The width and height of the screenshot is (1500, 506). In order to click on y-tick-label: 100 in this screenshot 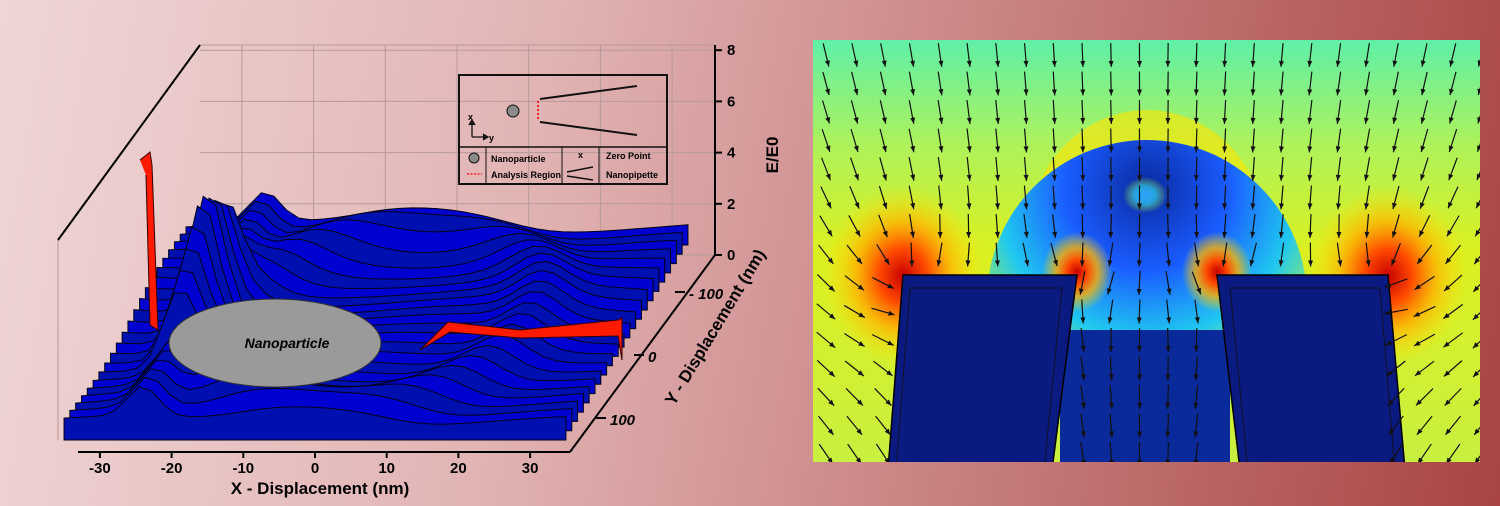, I will do `click(623, 420)`.